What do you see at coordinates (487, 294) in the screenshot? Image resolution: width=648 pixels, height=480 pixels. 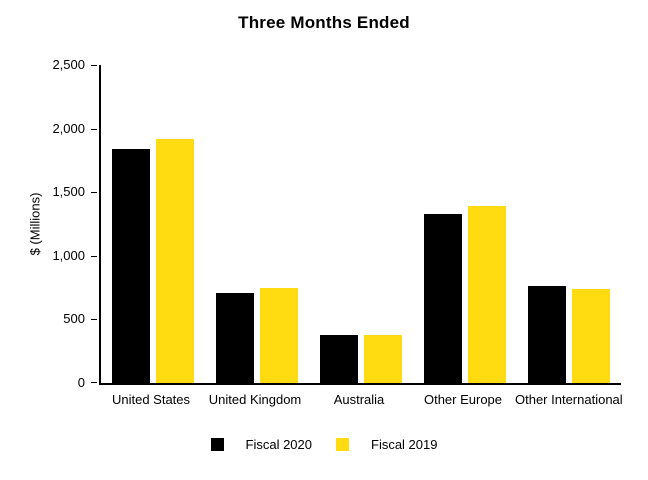 I see `bar-fiscal-2019-other-europe` at bounding box center [487, 294].